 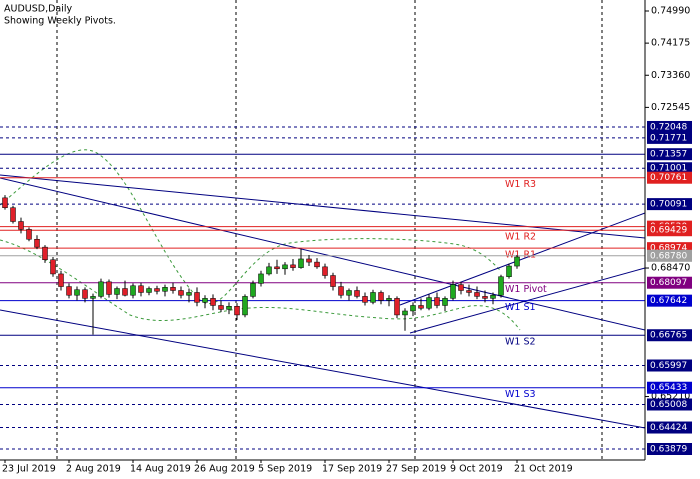 I want to click on level-label: 0.70091, so click(x=668, y=205).